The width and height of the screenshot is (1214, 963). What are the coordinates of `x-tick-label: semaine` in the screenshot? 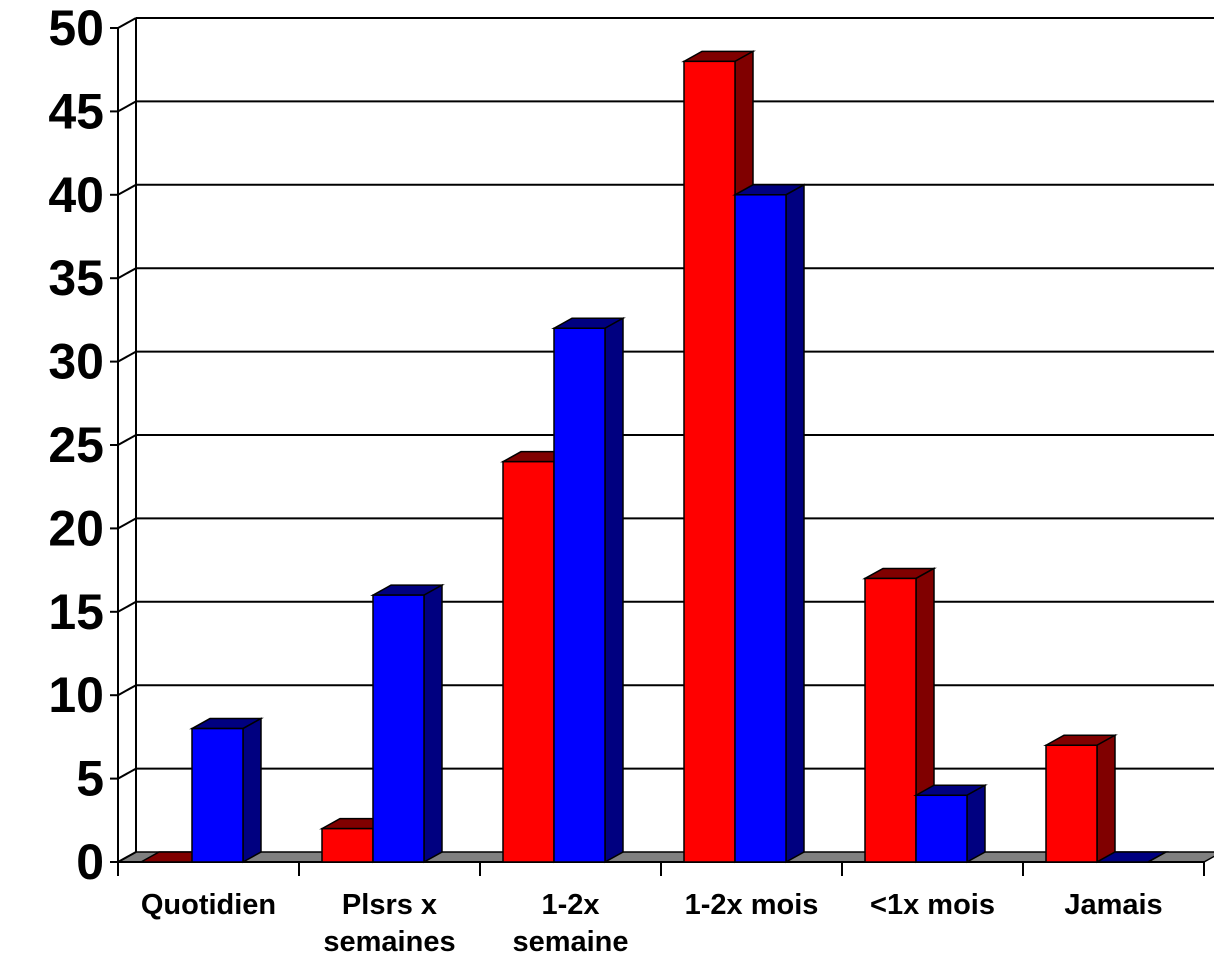 It's located at (570, 942).